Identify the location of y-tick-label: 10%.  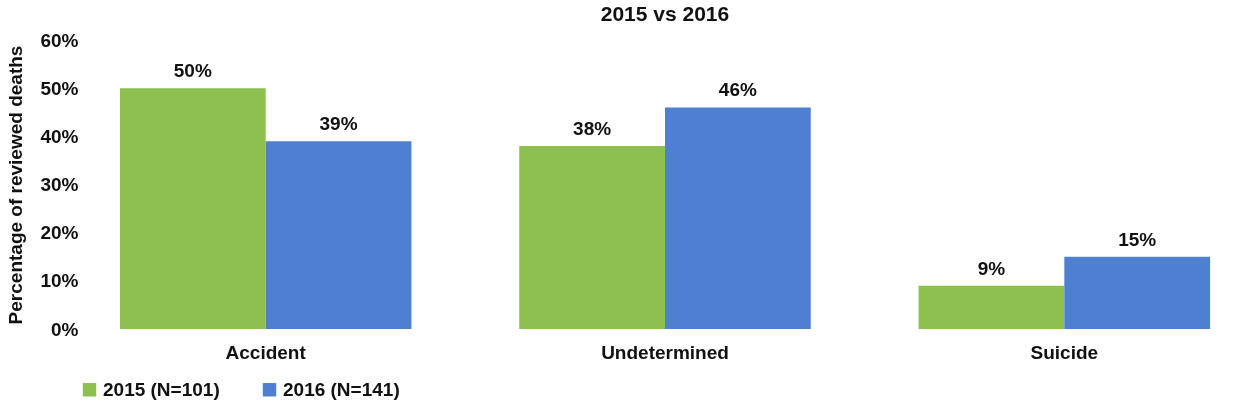
(59, 281).